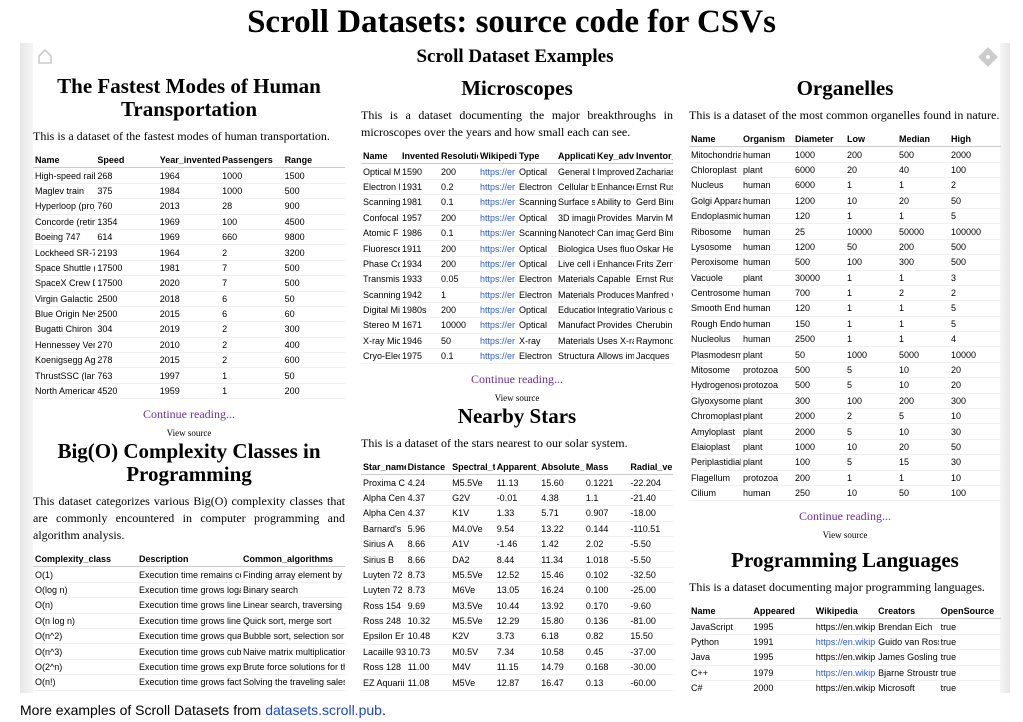 The image size is (1023, 722). Describe the element at coordinates (383, 482) in the screenshot. I see `table-cell: Proxima C` at that location.